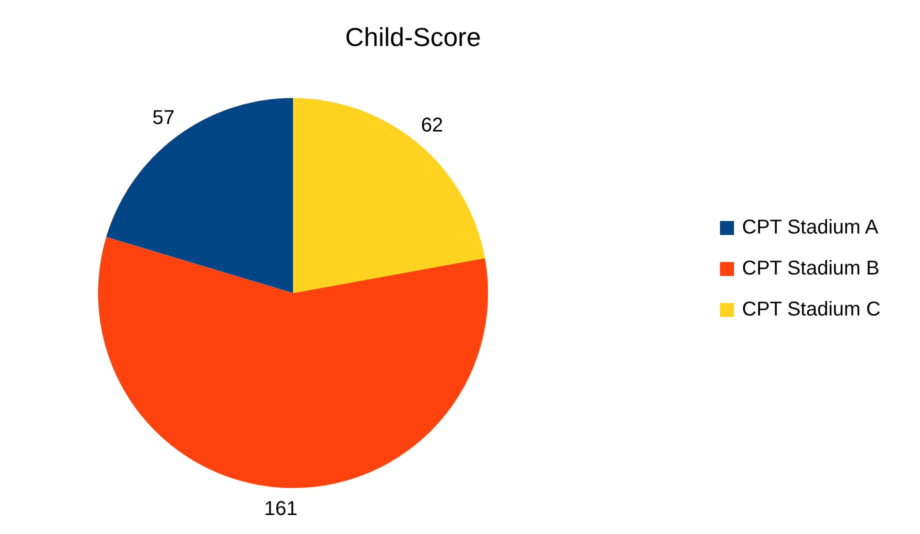 This screenshot has height=534, width=920. What do you see at coordinates (163, 118) in the screenshot?
I see `data-label: 57` at bounding box center [163, 118].